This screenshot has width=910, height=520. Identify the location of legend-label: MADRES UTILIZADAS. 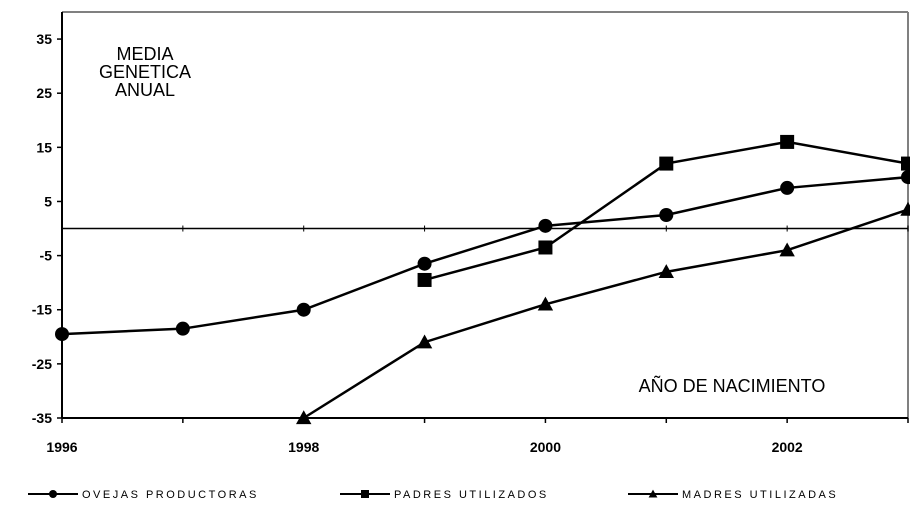
(760, 495).